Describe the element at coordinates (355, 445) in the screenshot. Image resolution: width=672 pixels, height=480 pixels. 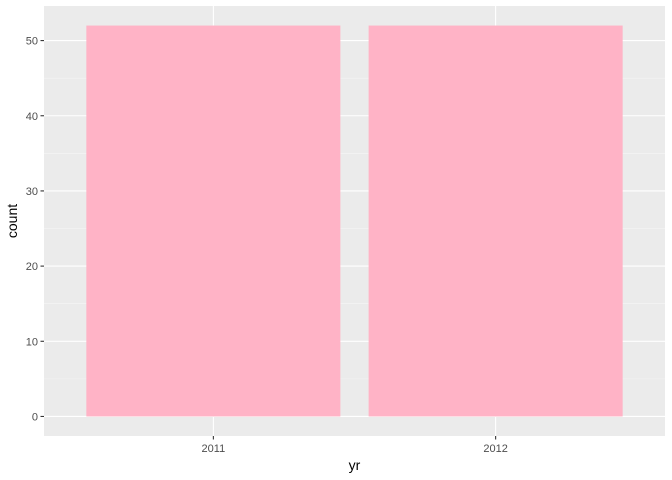
I see `x-axis: 2011 2012` at that location.